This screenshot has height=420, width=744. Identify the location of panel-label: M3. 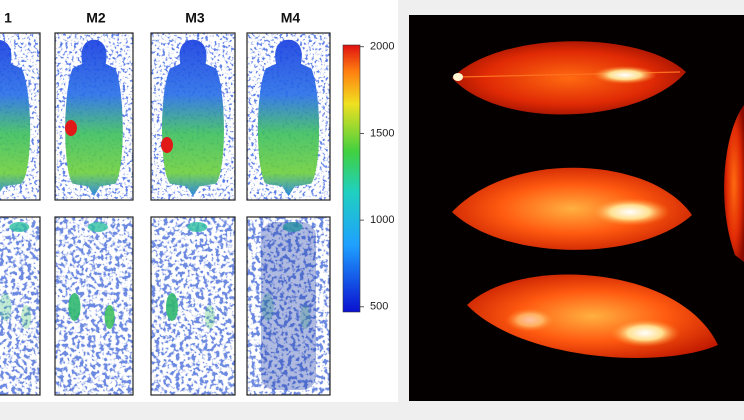
(195, 18).